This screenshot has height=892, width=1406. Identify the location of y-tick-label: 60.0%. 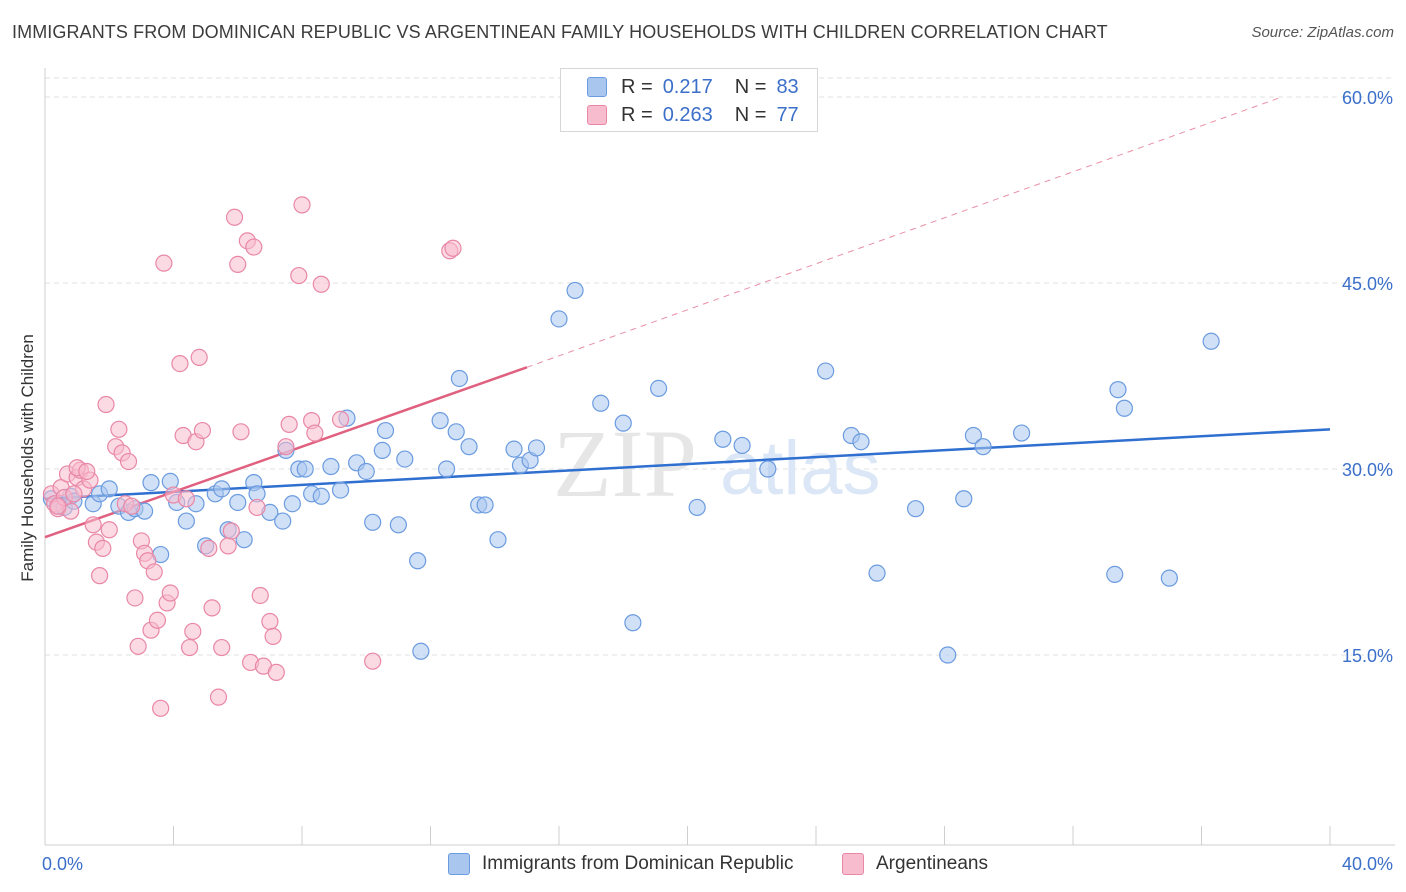
(1367, 98).